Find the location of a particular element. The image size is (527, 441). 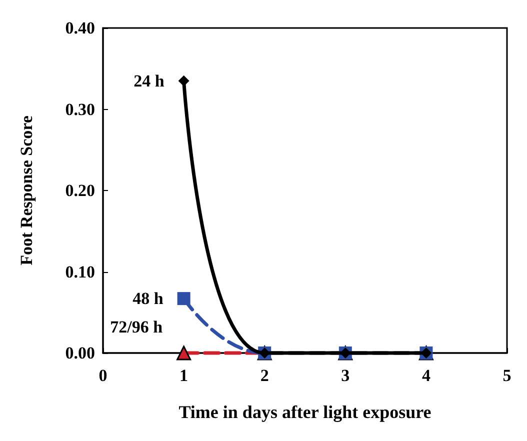

x-tick-label: 1 is located at coordinates (184, 375).